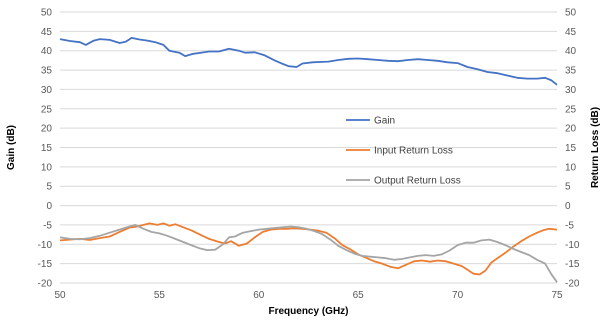 The width and height of the screenshot is (611, 322). I want to click on y2-tick-label: -10, so click(572, 245).